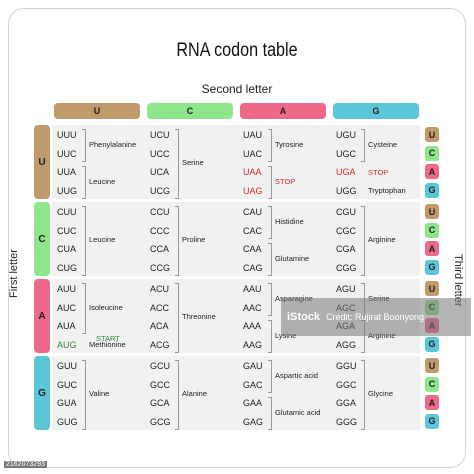 The image size is (474, 474). What do you see at coordinates (252, 326) in the screenshot?
I see `codon-aaa: AAA` at bounding box center [252, 326].